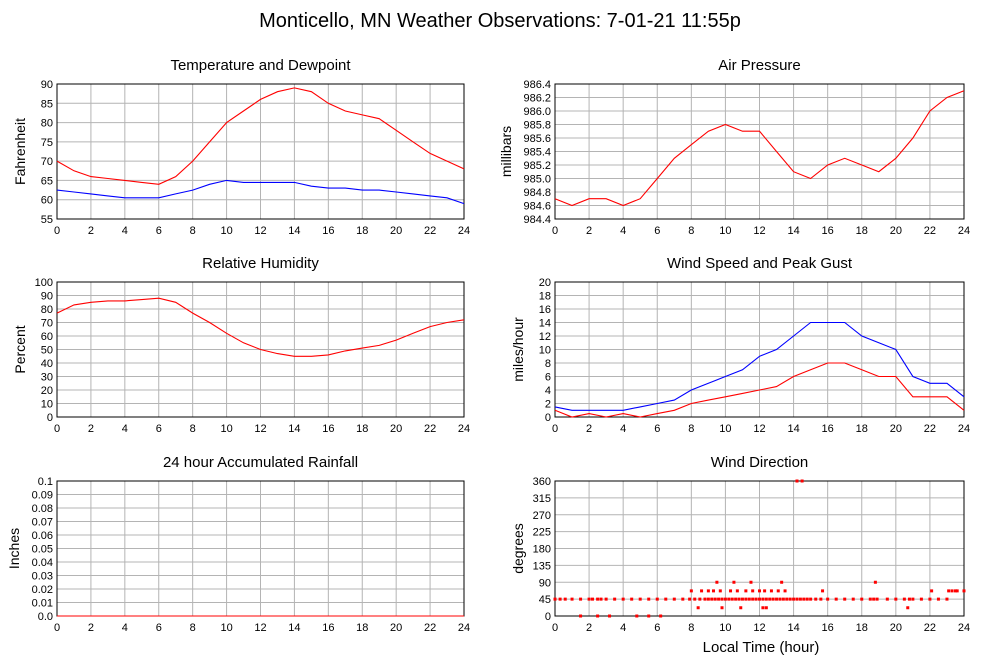  I want to click on x-tick-label: 6, so click(657, 628).